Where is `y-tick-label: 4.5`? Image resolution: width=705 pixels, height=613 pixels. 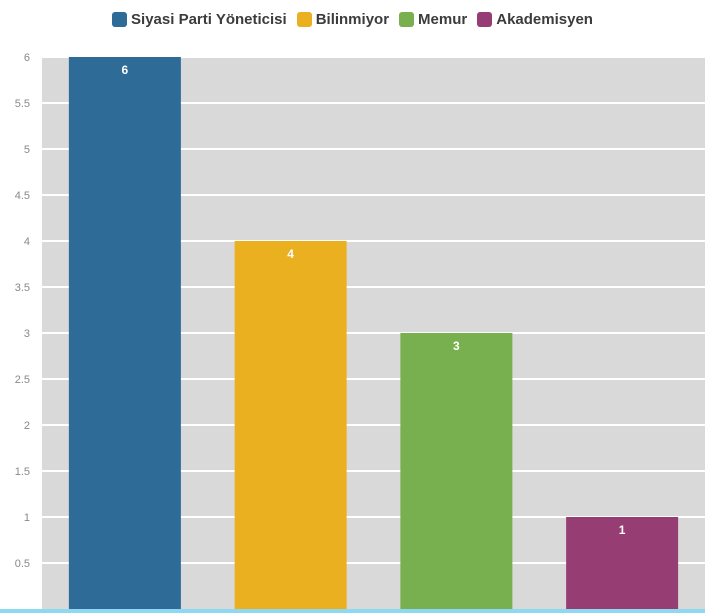
y-tick-label: 4.5 is located at coordinates (22, 196).